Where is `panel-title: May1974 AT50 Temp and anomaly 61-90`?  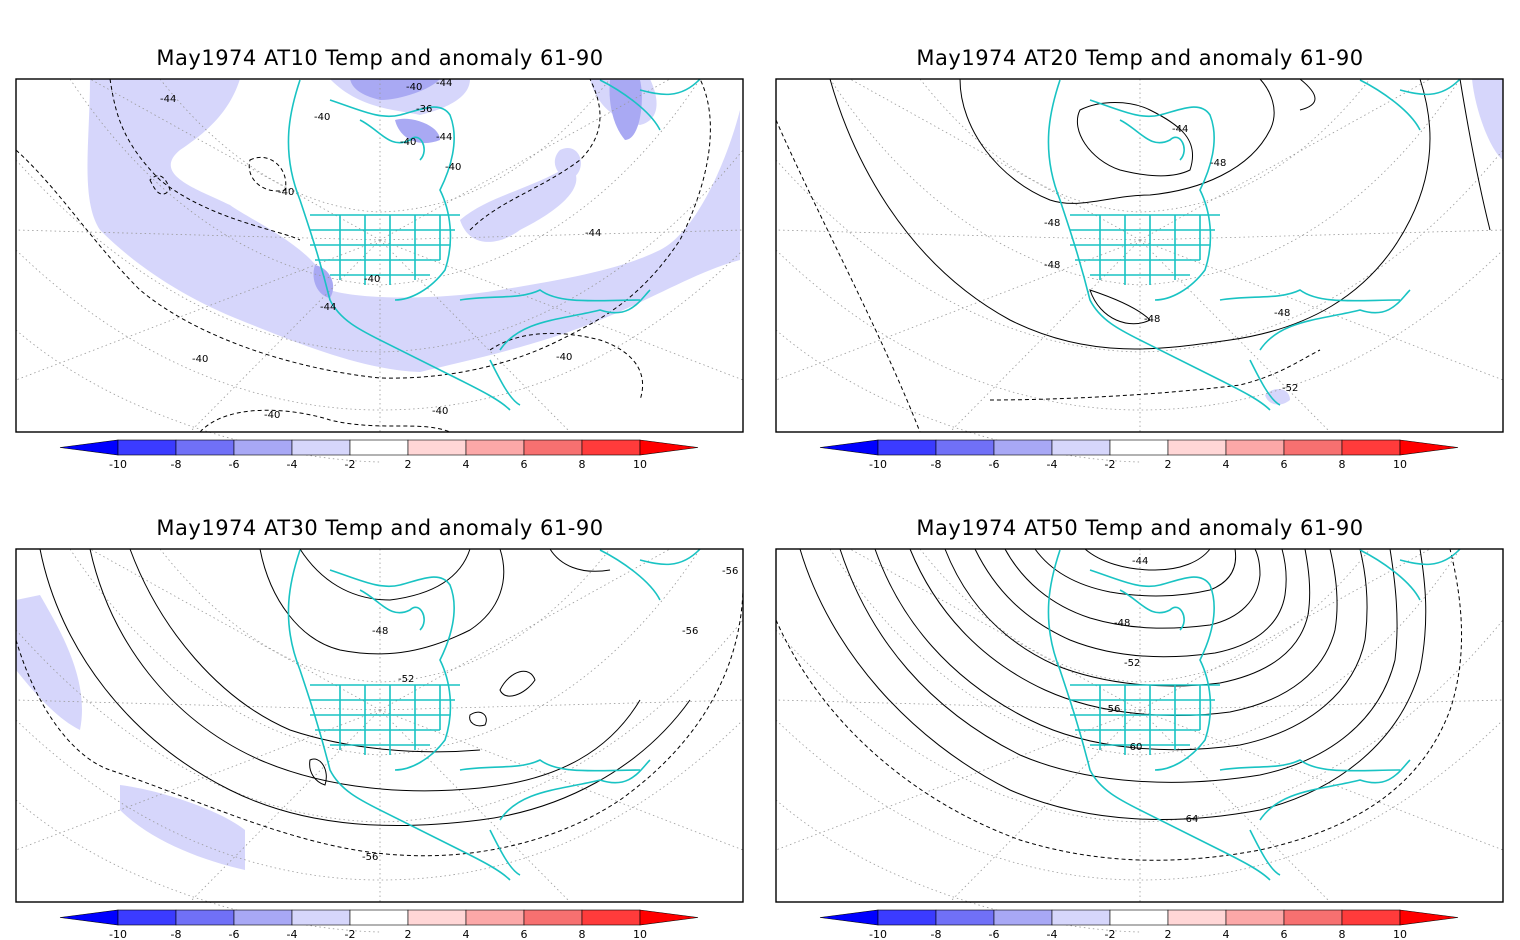 panel-title: May1974 AT50 Temp and anomaly 61-90 is located at coordinates (1140, 528).